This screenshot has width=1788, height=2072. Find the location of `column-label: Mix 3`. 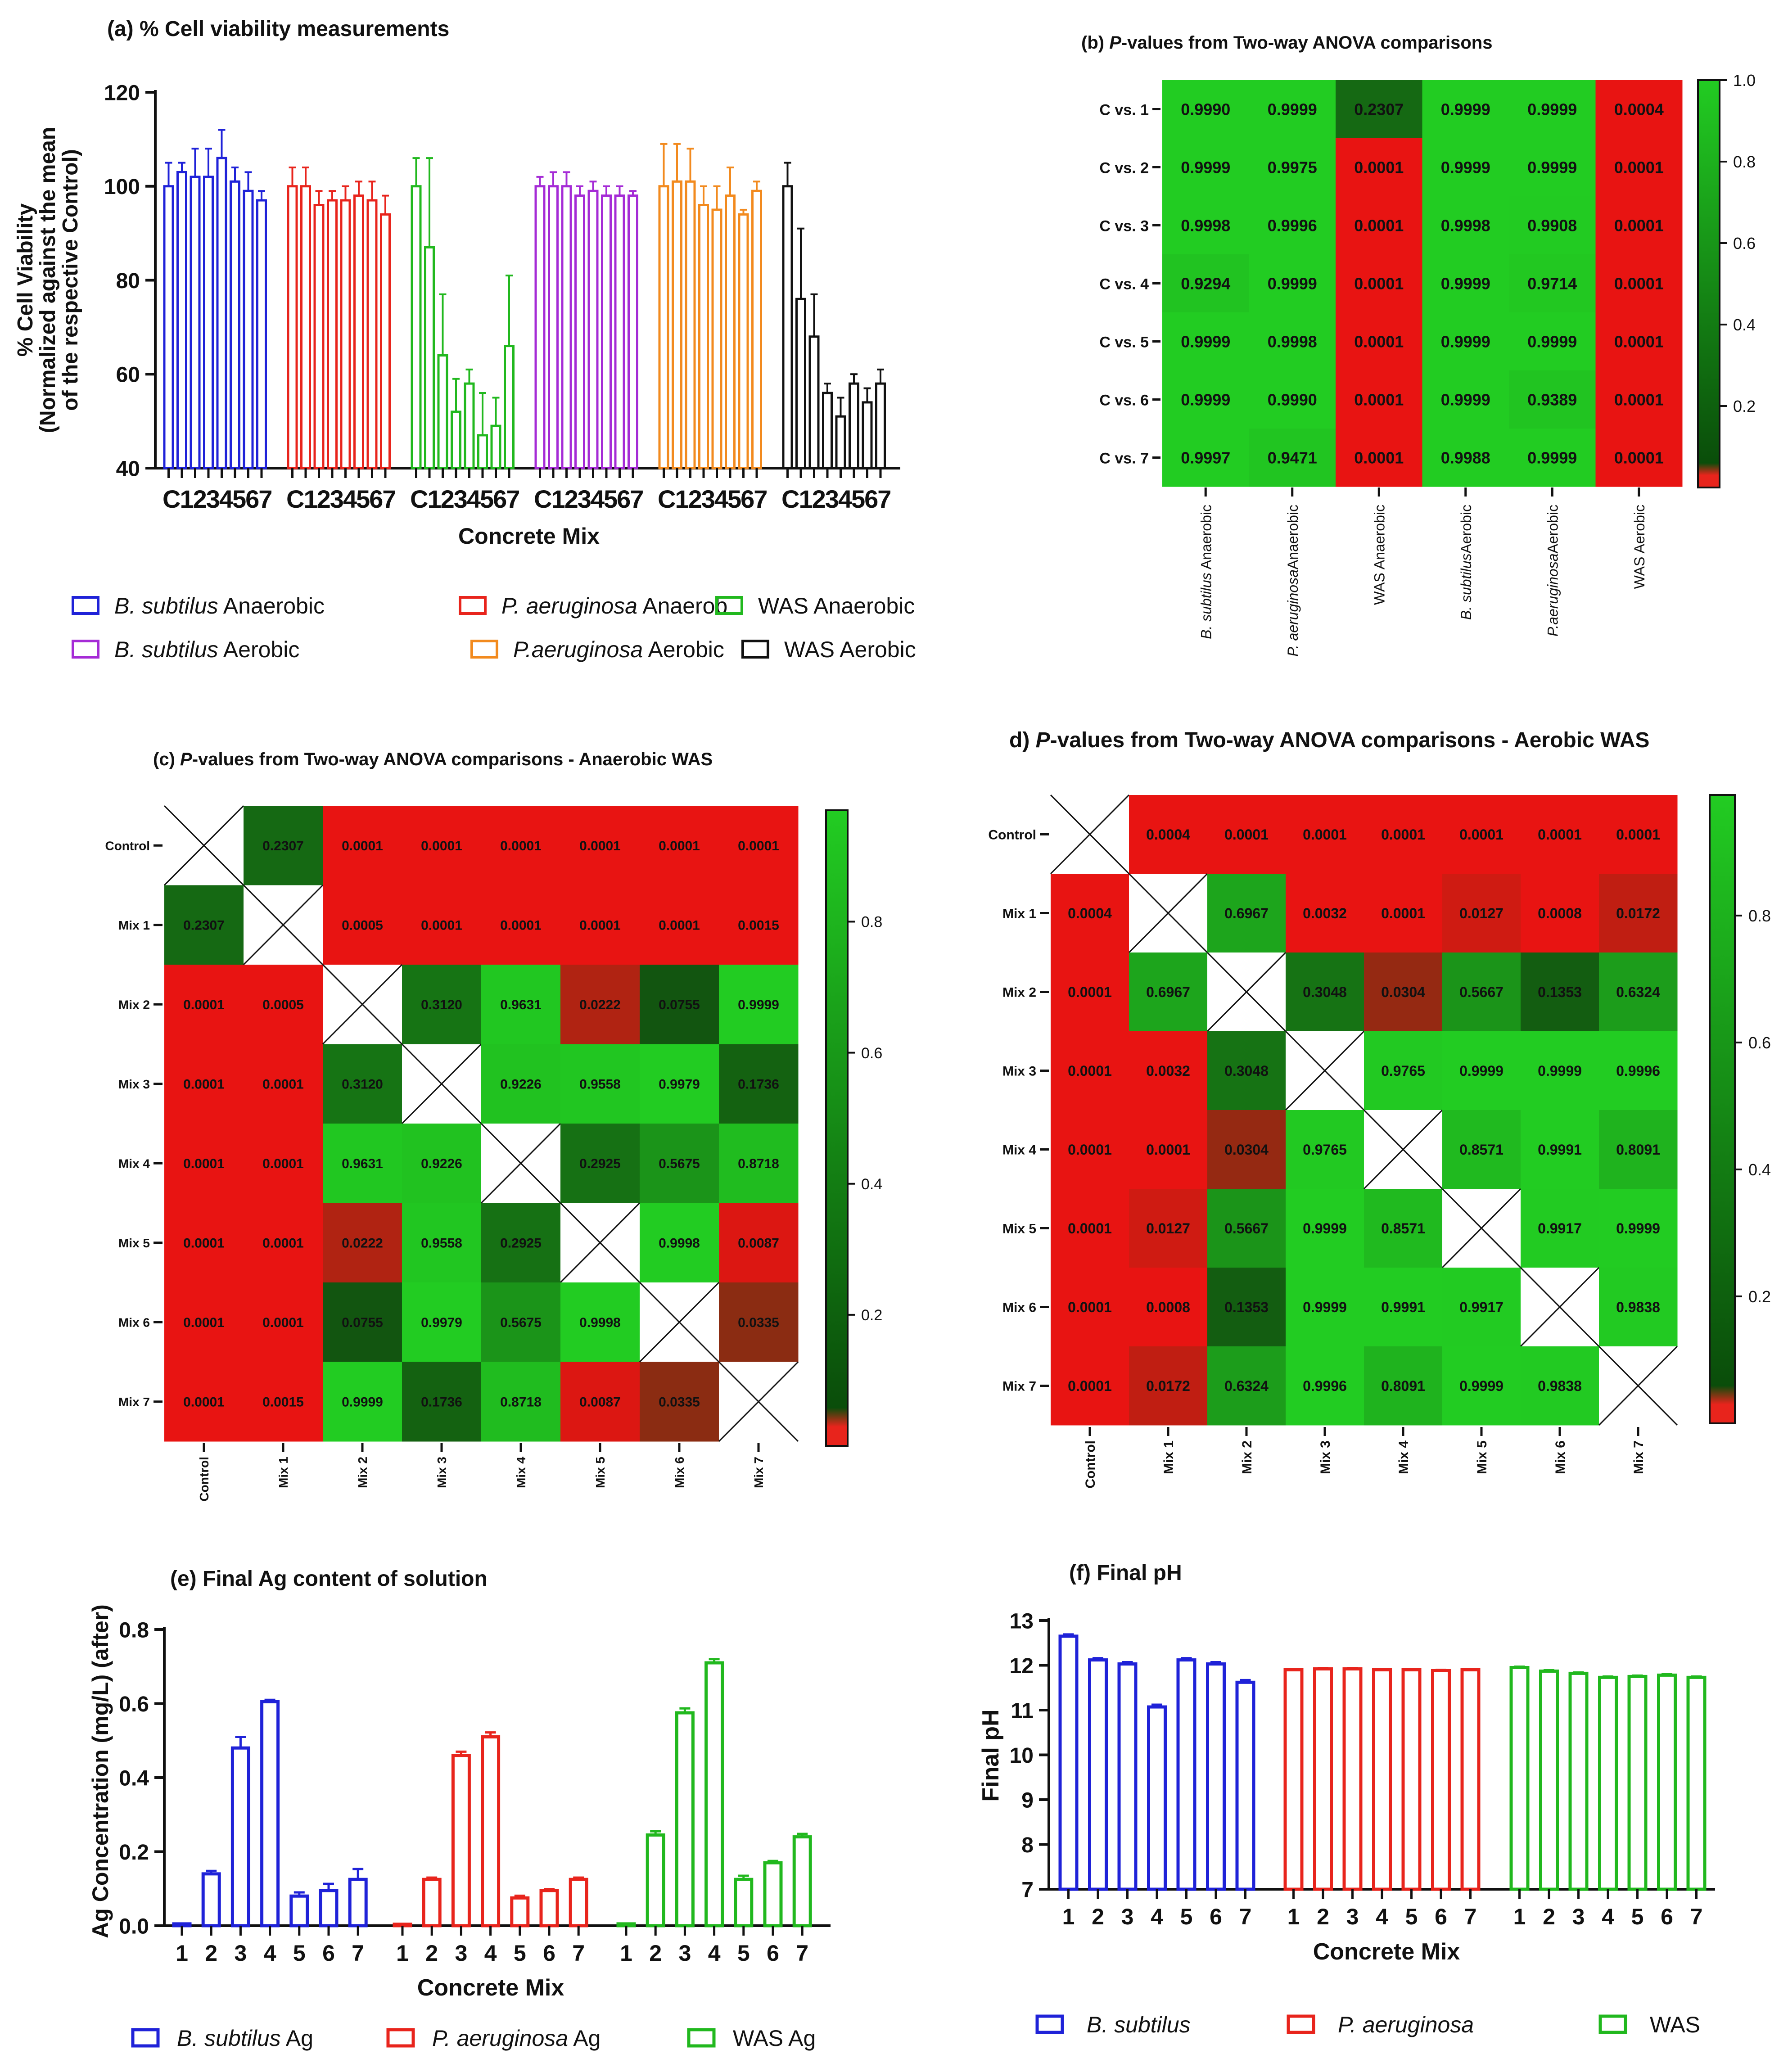

column-label: Mix 3 is located at coordinates (442, 1472).